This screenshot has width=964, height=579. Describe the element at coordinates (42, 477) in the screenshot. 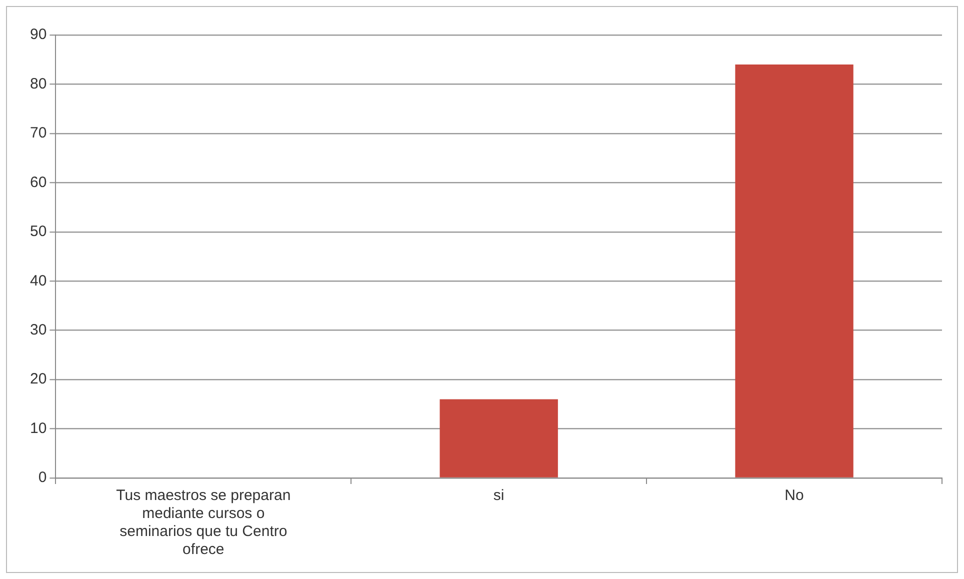

I see `y-tick-label: 0` at that location.